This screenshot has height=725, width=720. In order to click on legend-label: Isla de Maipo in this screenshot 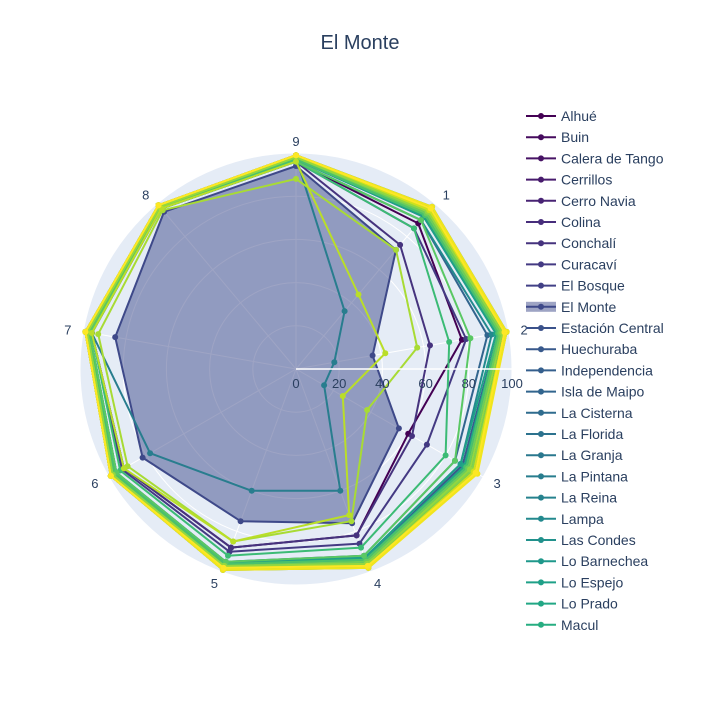, I will do `click(602, 392)`.